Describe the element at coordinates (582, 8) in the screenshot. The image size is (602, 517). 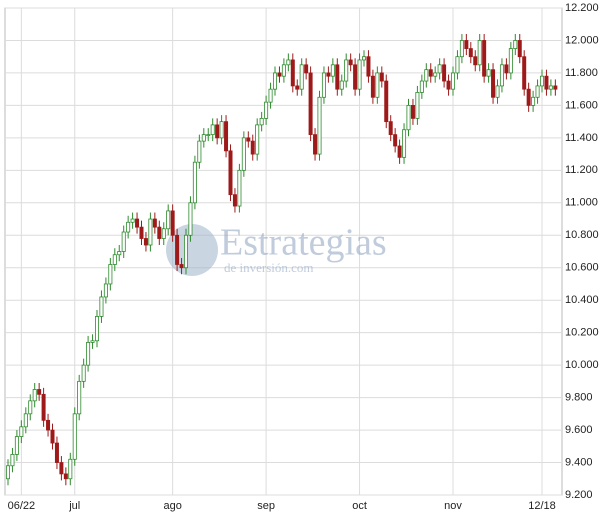
I see `y-tick-label: 12.200` at that location.